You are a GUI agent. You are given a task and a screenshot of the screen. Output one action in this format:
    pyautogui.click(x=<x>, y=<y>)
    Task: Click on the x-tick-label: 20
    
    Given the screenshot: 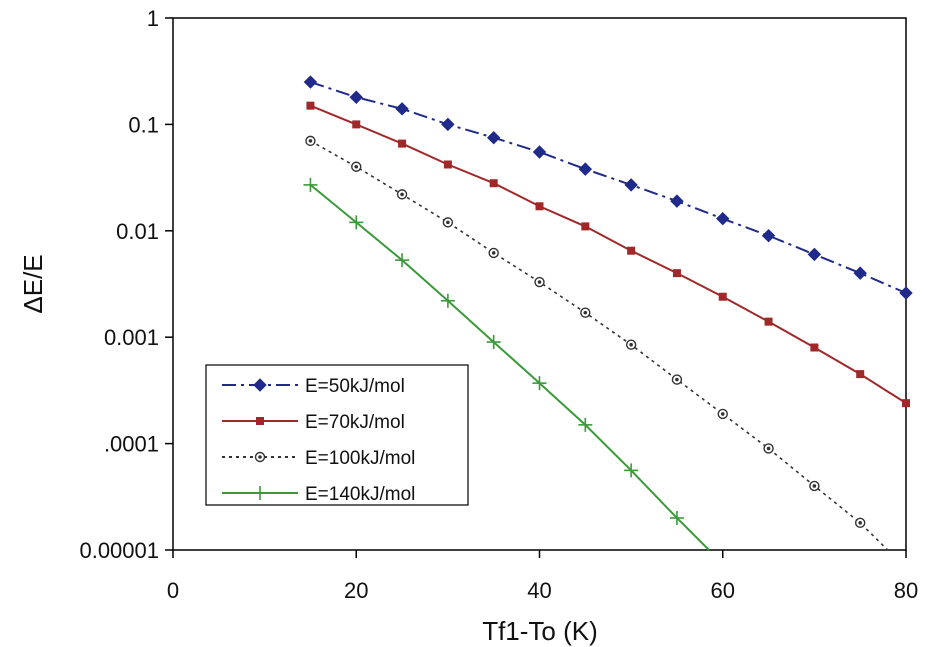 What is the action you would take?
    pyautogui.click(x=356, y=590)
    